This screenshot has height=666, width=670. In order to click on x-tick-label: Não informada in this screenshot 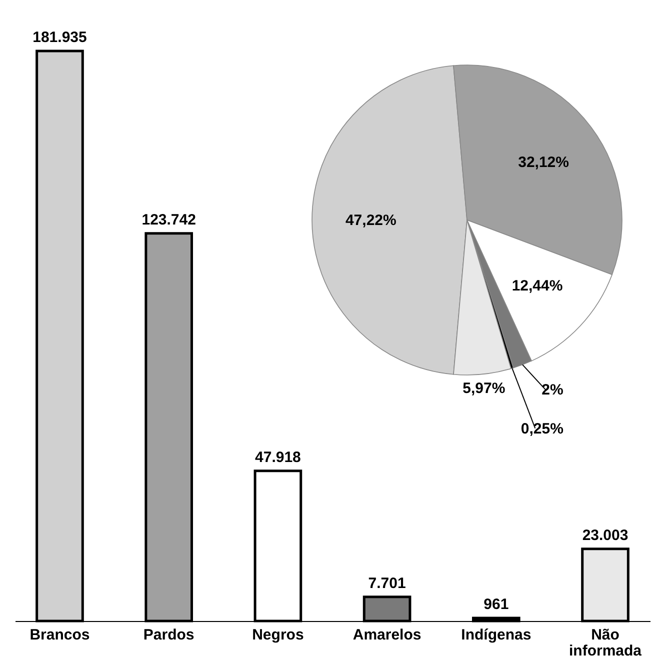, I will do `click(605, 643)`.